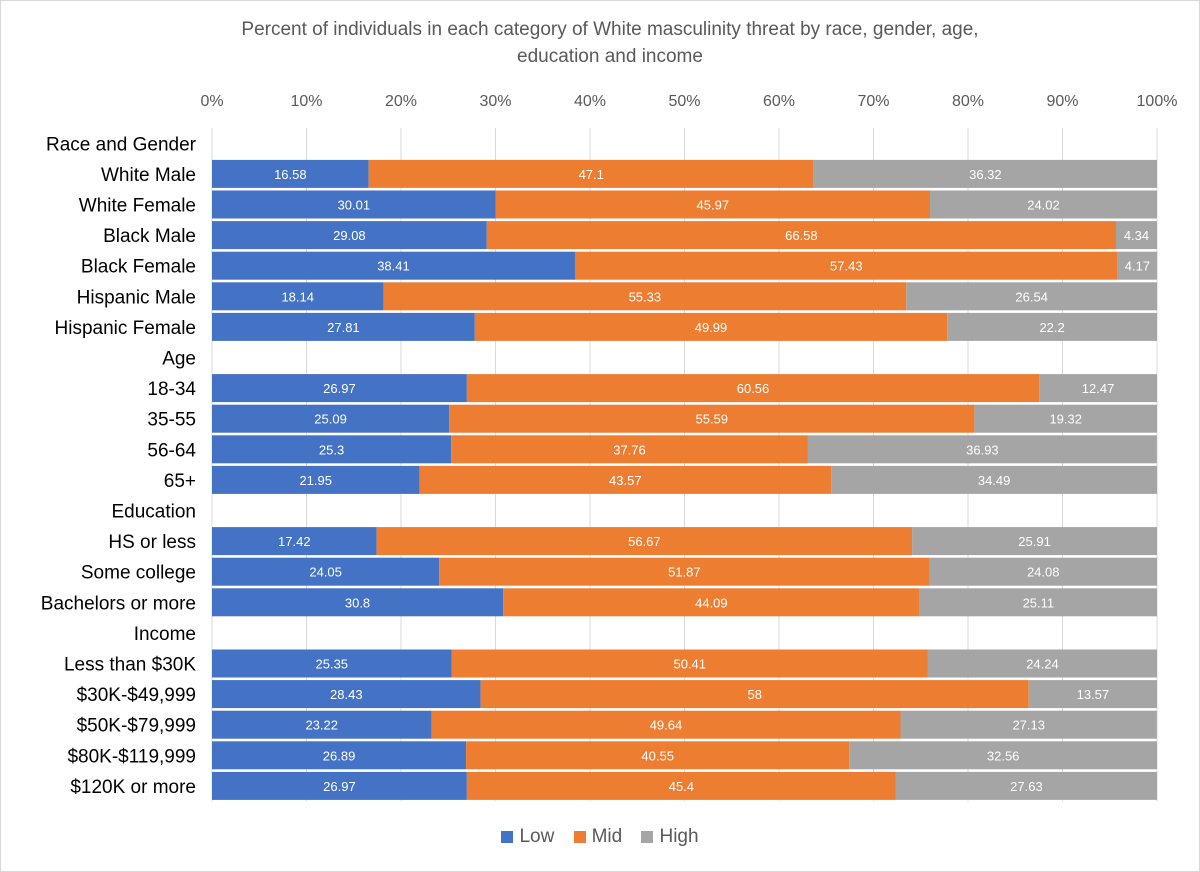 This screenshot has height=872, width=1200. What do you see at coordinates (131, 756) in the screenshot?
I see `category-label-80k-119-999: $80K-$119,999` at bounding box center [131, 756].